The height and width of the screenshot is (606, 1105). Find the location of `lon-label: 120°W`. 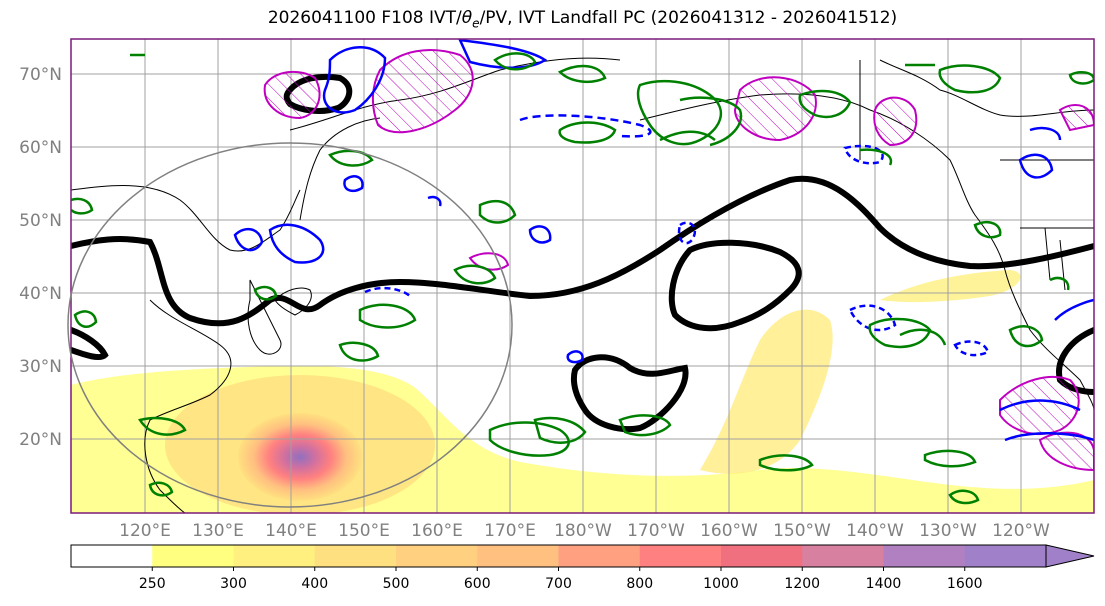

lon-label: 120°W is located at coordinates (1021, 531).